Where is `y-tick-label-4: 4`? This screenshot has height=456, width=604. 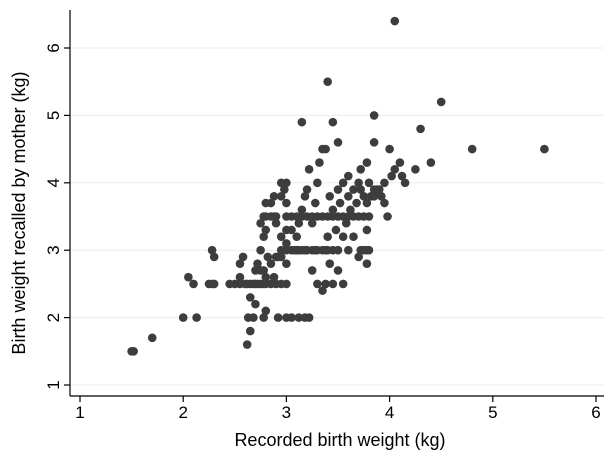
y-tick-label-4: 4 is located at coordinates (53, 182).